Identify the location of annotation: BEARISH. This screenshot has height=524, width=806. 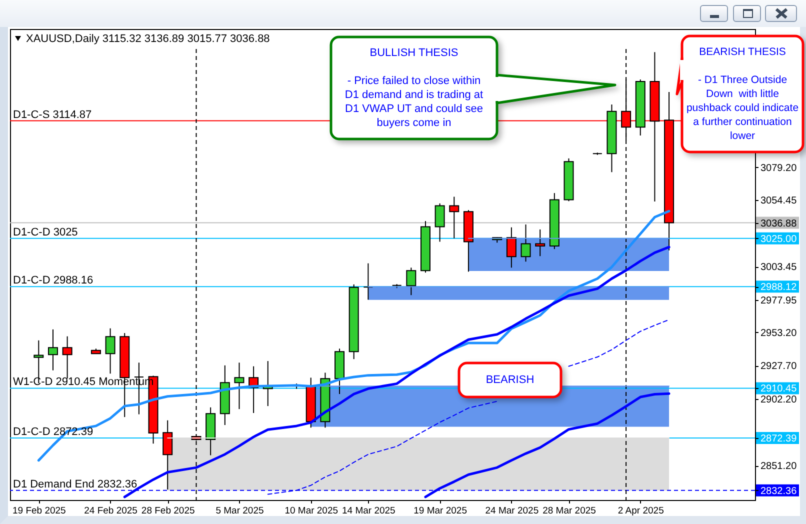
(510, 380).